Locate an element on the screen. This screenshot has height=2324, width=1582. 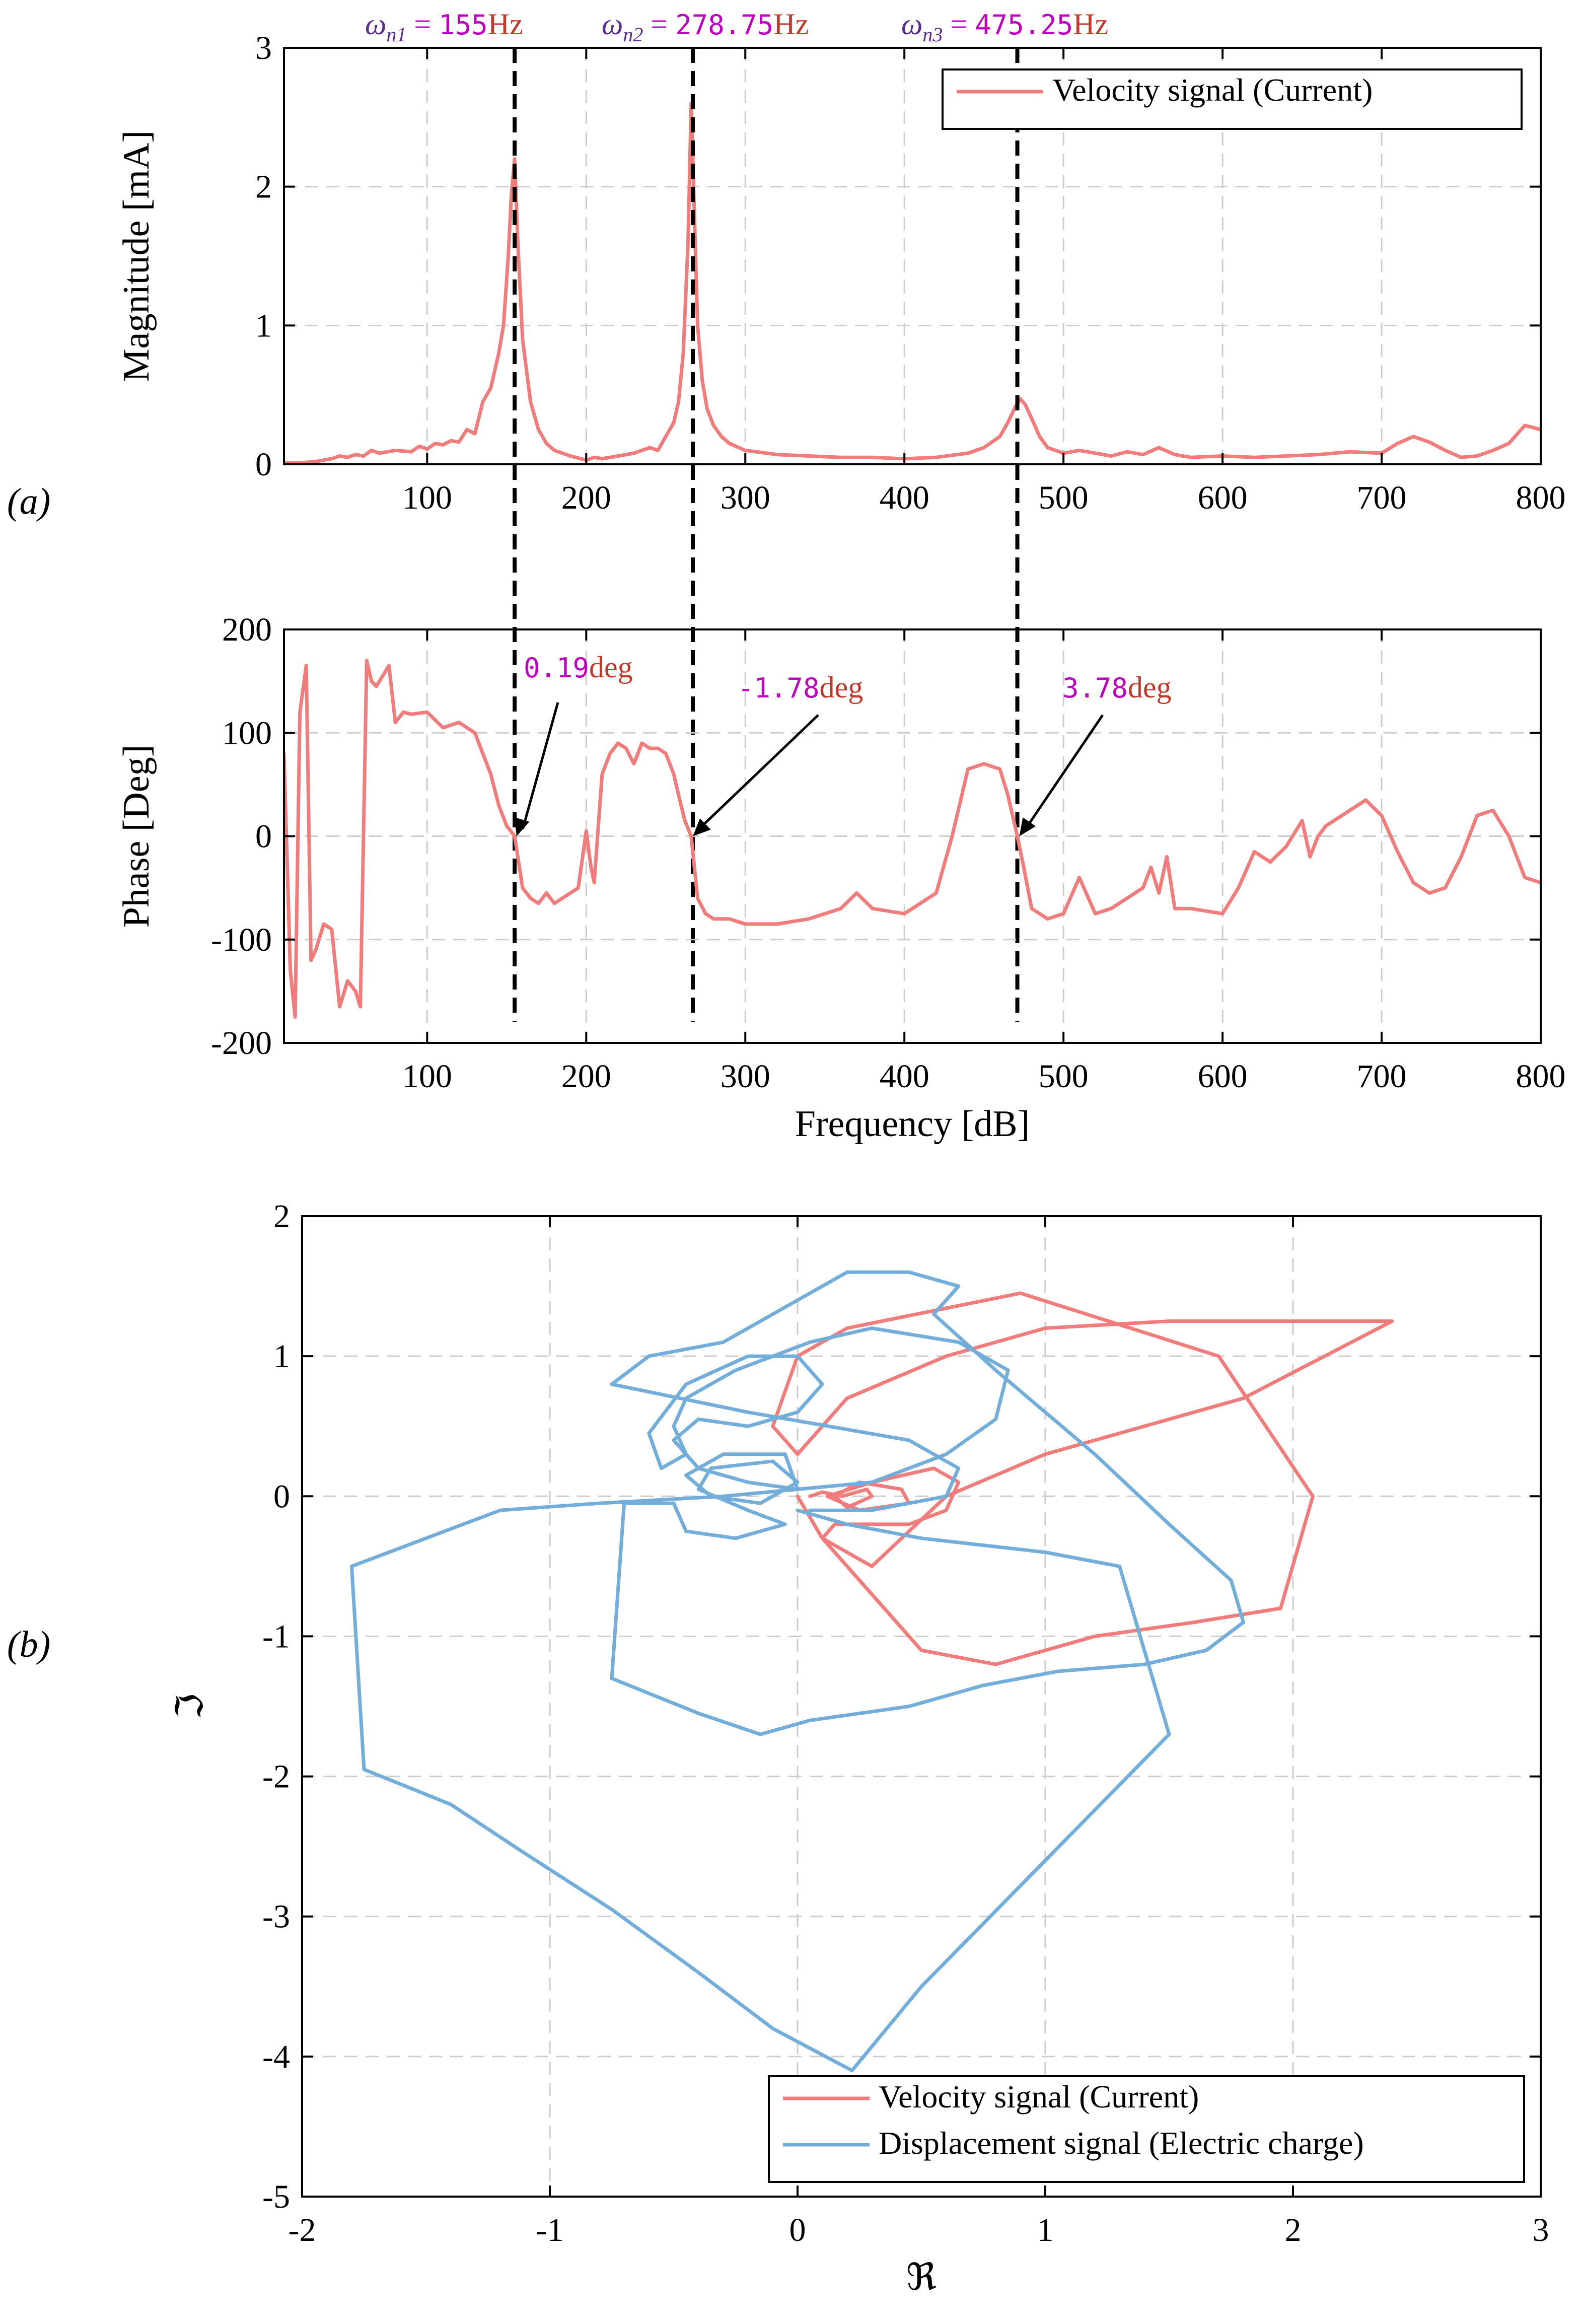
phase-annotation: -1.78deg is located at coordinates (800, 687).